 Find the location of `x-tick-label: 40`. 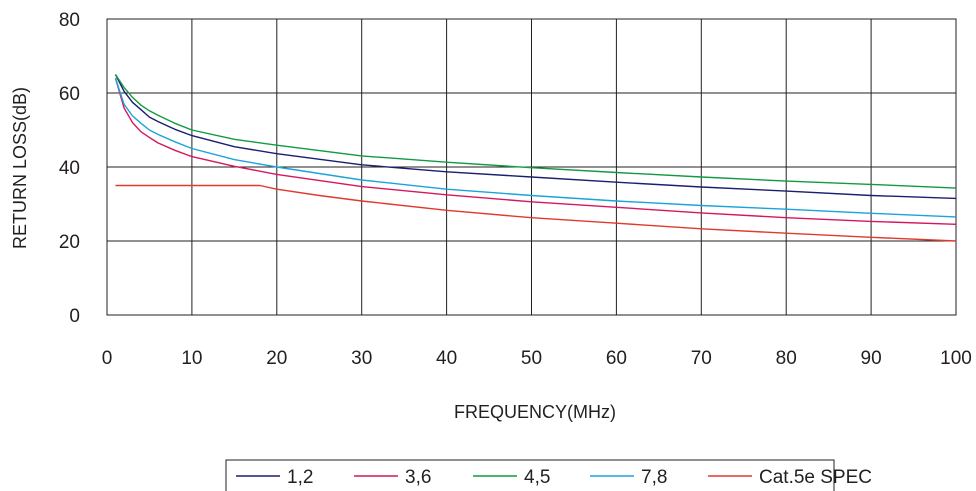

x-tick-label: 40 is located at coordinates (446, 358).